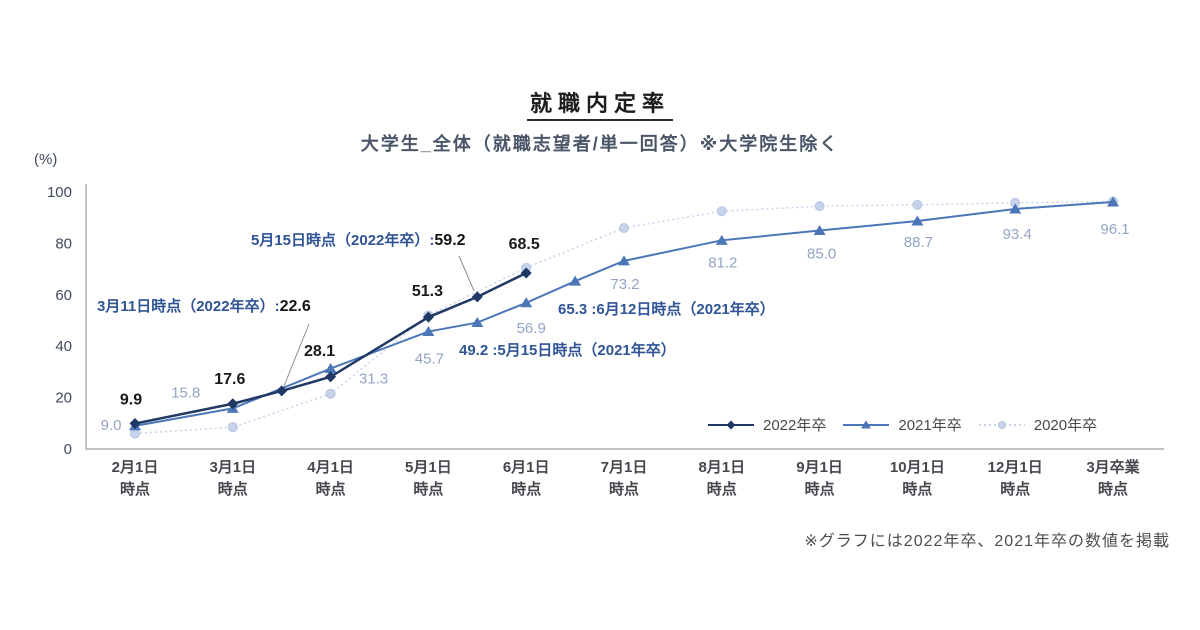  I want to click on annotation: 49.2 :5月15日時点（2021年卒）, so click(567, 349).